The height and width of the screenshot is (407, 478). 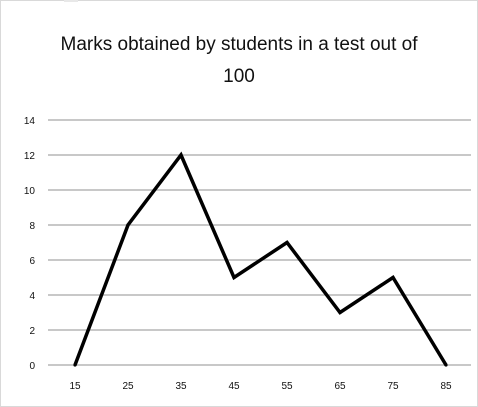 What do you see at coordinates (287, 386) in the screenshot?
I see `x-tick-label: 55` at bounding box center [287, 386].